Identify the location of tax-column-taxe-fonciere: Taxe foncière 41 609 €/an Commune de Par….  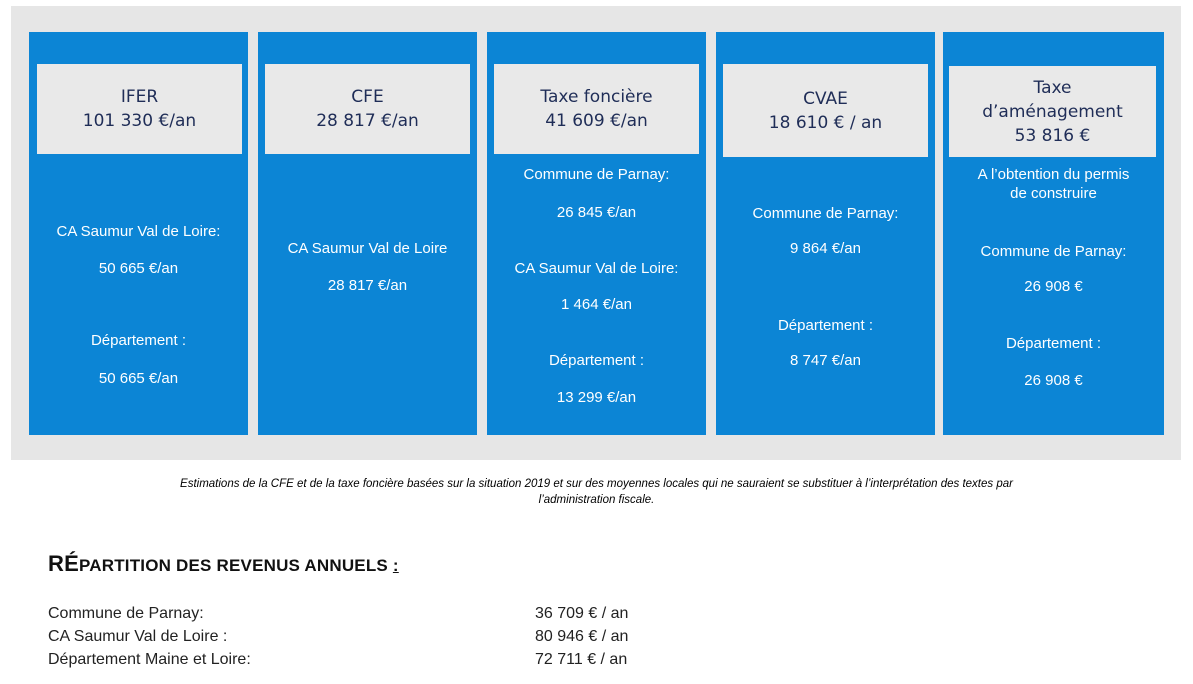
(596, 233).